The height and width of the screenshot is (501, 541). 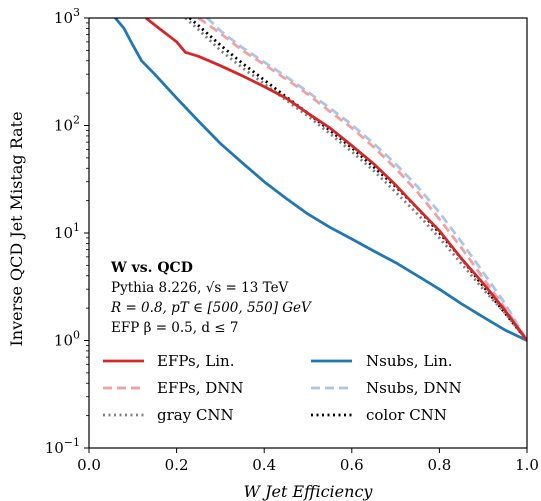 What do you see at coordinates (67, 16) in the screenshot?
I see `y-tick-label: 10³` at bounding box center [67, 16].